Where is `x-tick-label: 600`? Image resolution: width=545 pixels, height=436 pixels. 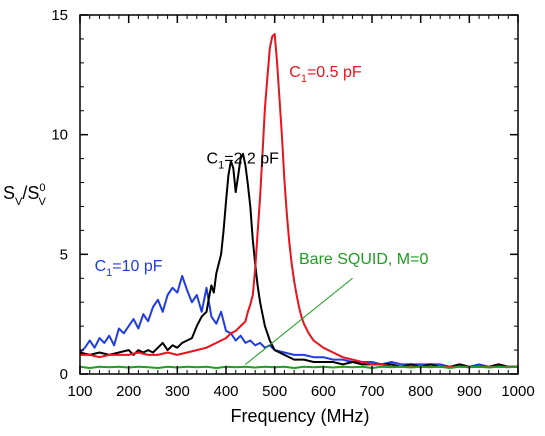 x-tick-label: 600 is located at coordinates (323, 391).